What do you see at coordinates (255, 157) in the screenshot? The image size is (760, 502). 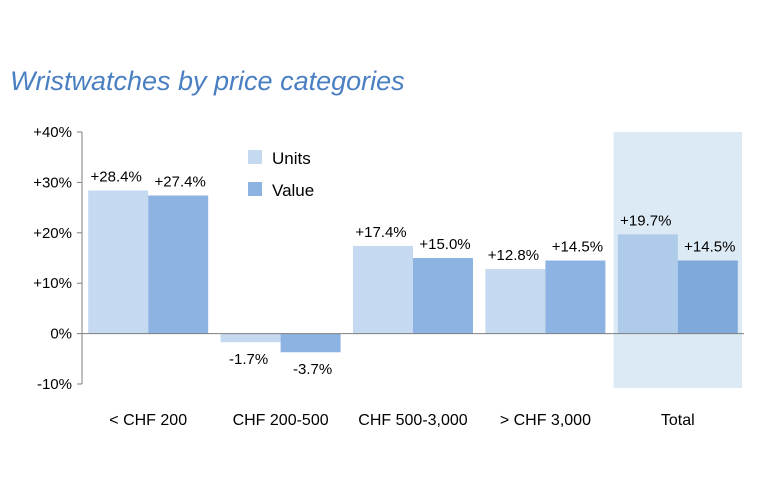 I see `legend-swatch-units` at bounding box center [255, 157].